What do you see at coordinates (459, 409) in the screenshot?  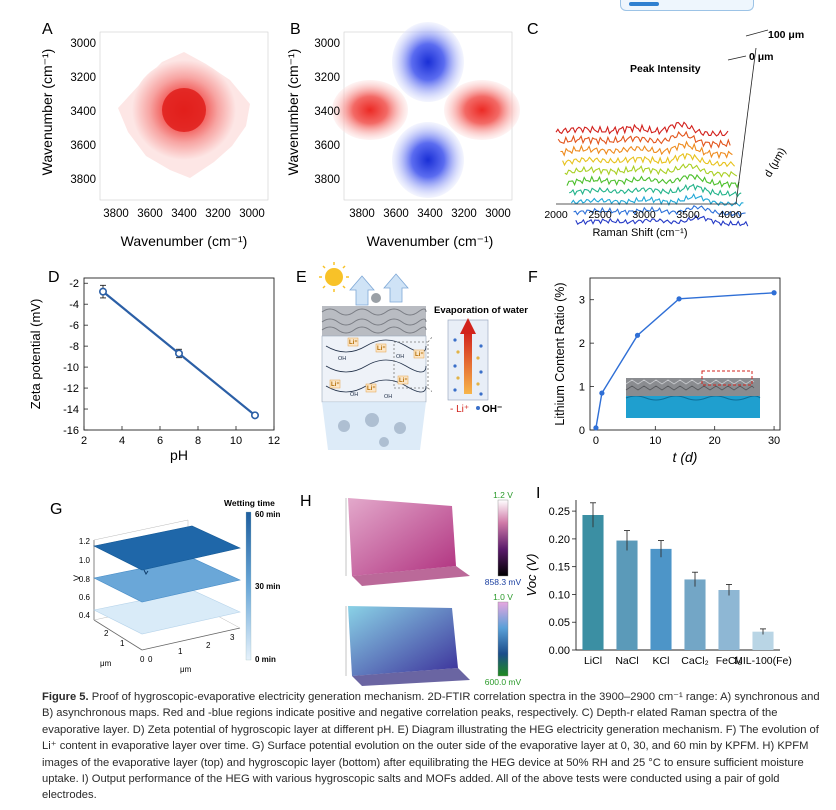 I see `e-li-legend: - Li⁺` at bounding box center [459, 409].